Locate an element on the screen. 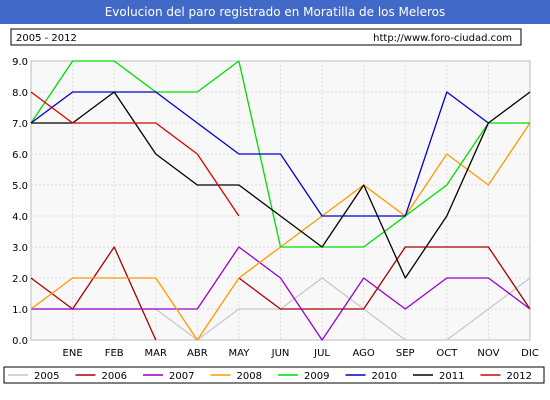  y-tick-label: 2.0 is located at coordinates (20, 279).